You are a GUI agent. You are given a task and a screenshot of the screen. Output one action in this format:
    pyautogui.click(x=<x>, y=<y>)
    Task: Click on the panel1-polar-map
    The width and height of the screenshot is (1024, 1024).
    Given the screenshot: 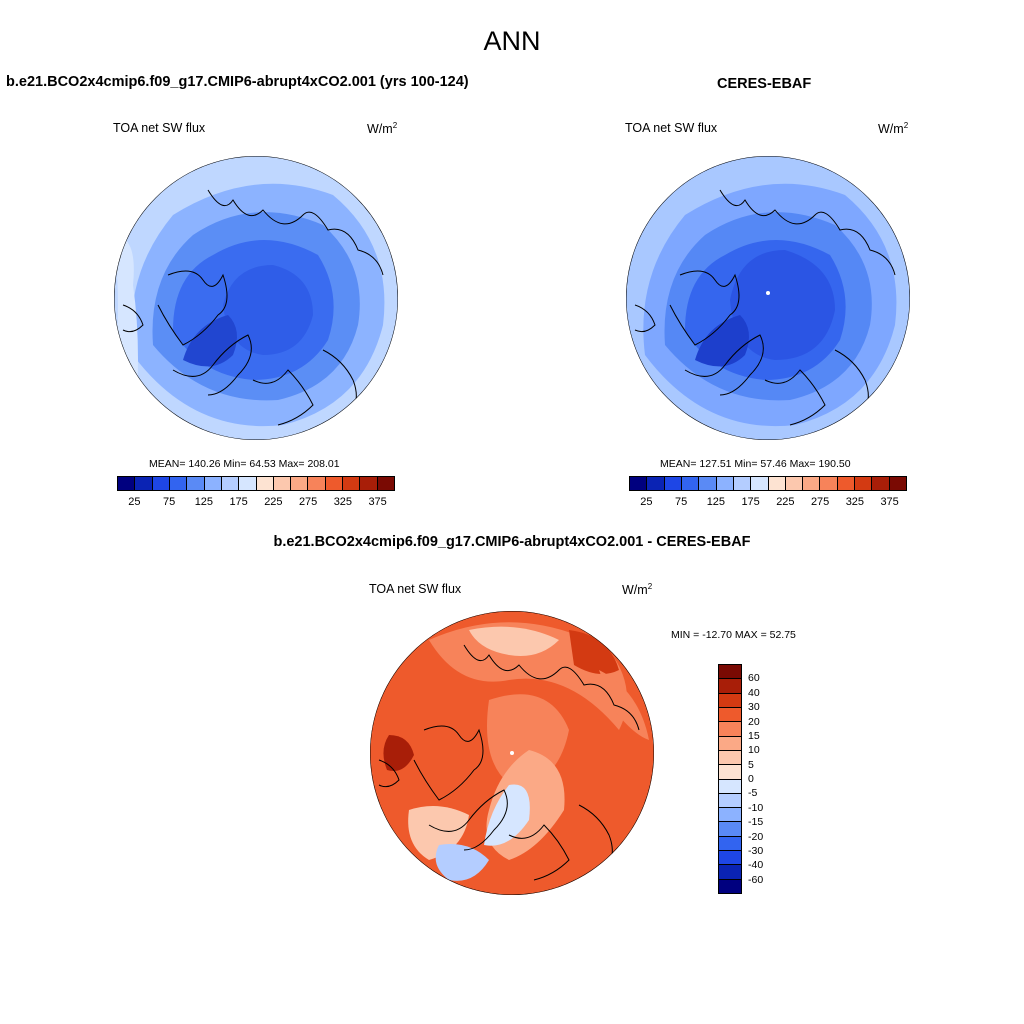 What is the action you would take?
    pyautogui.click(x=256, y=298)
    